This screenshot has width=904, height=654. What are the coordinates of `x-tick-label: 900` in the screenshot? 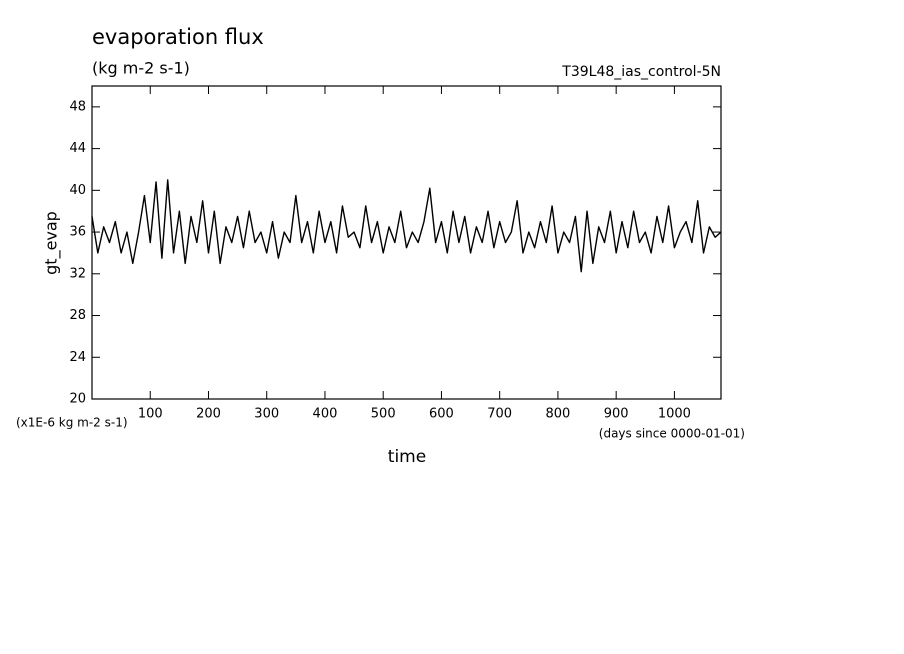 It's located at (616, 414).